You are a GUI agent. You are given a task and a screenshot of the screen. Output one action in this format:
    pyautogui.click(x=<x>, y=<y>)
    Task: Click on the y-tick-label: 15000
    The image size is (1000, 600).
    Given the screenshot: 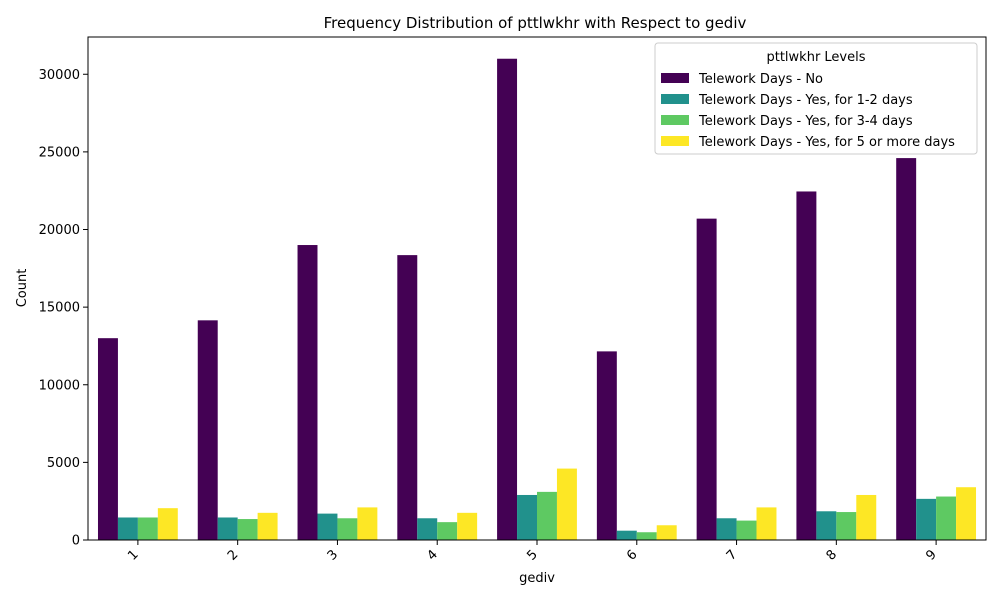 What is the action you would take?
    pyautogui.click(x=59, y=308)
    